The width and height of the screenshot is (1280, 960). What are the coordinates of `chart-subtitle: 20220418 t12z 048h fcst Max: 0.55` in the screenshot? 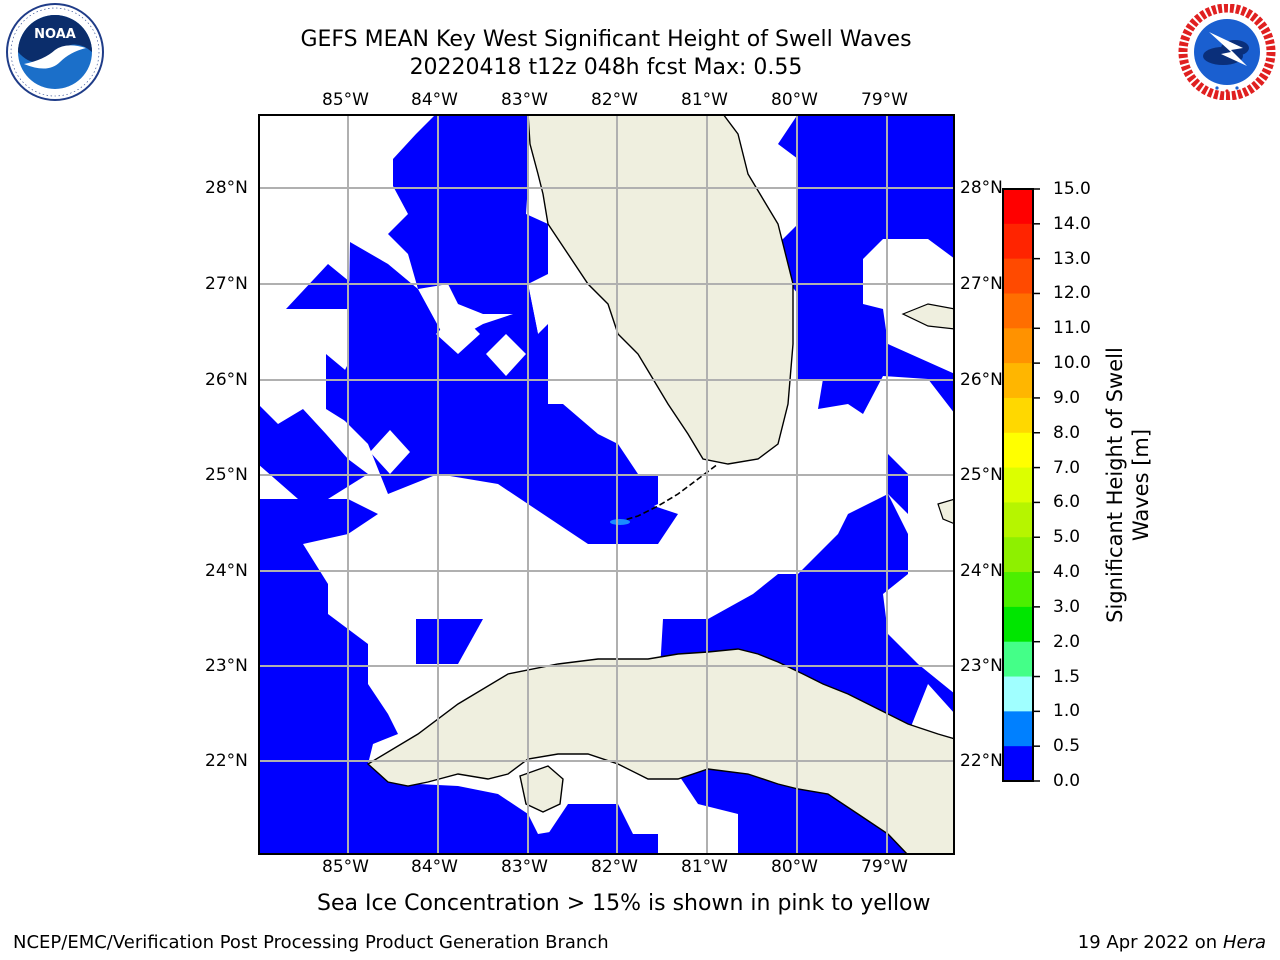 It's located at (606, 67).